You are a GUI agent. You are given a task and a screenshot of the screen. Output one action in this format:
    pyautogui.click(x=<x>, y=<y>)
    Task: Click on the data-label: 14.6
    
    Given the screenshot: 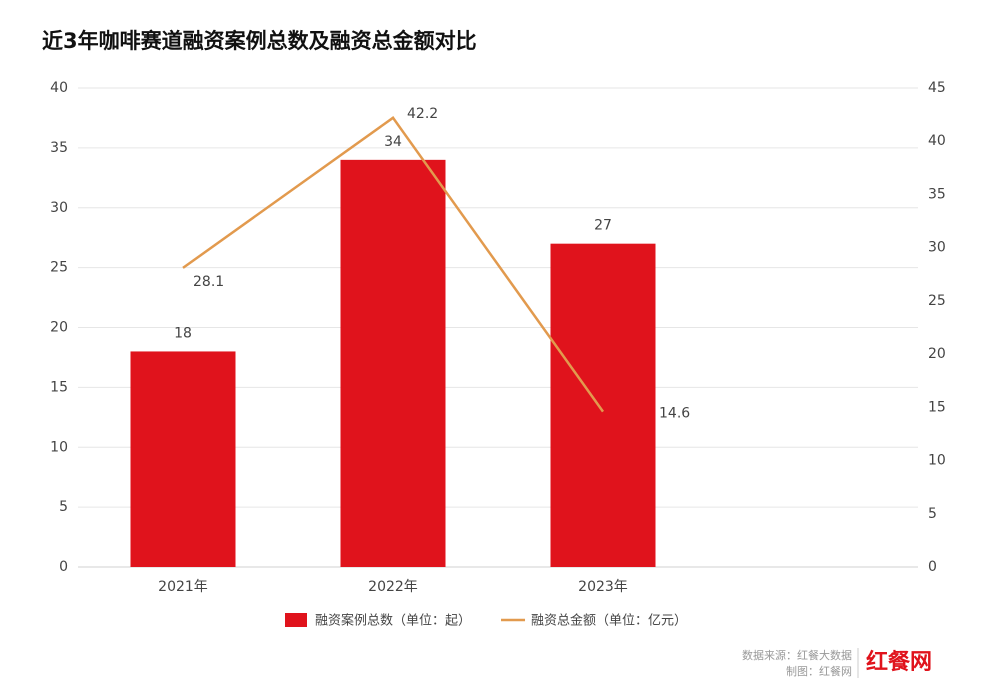 What is the action you would take?
    pyautogui.click(x=674, y=414)
    